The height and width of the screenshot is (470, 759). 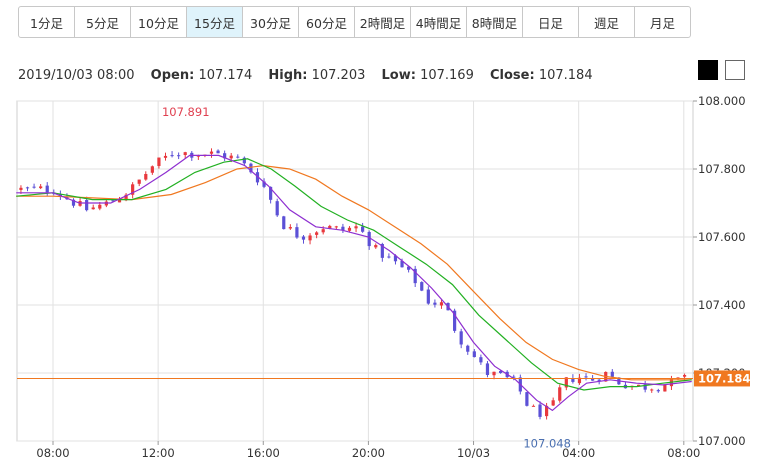 I want to click on x-tick-label: 10/03, so click(x=473, y=453).